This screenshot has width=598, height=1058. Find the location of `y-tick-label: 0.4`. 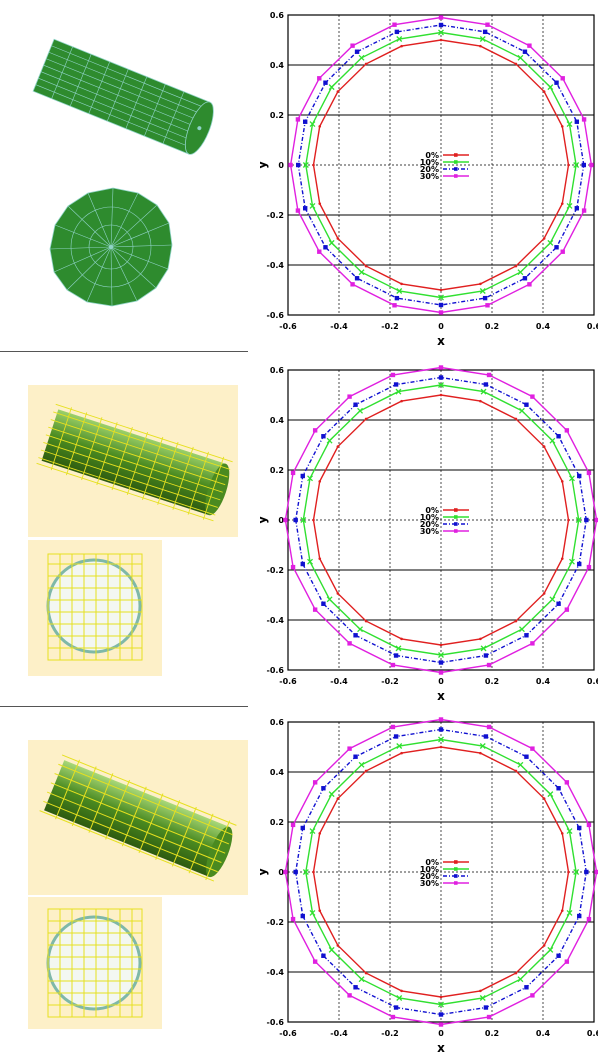

y-tick-label: 0.4 is located at coordinates (277, 772).